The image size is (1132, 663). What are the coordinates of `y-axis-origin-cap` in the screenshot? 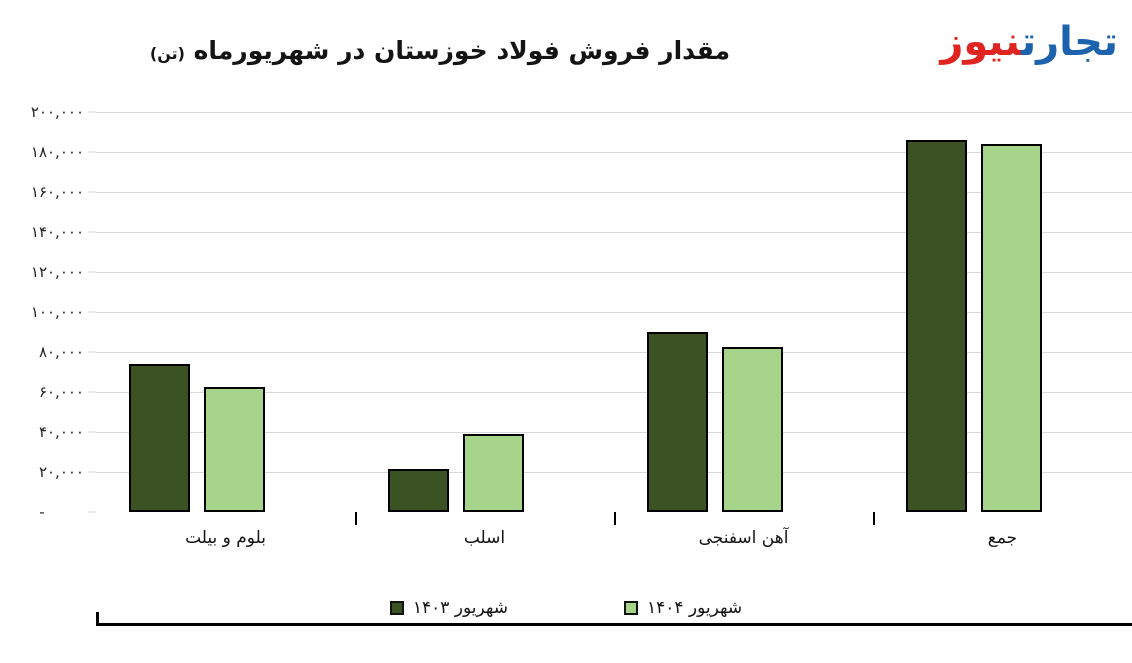 It's located at (97, 619).